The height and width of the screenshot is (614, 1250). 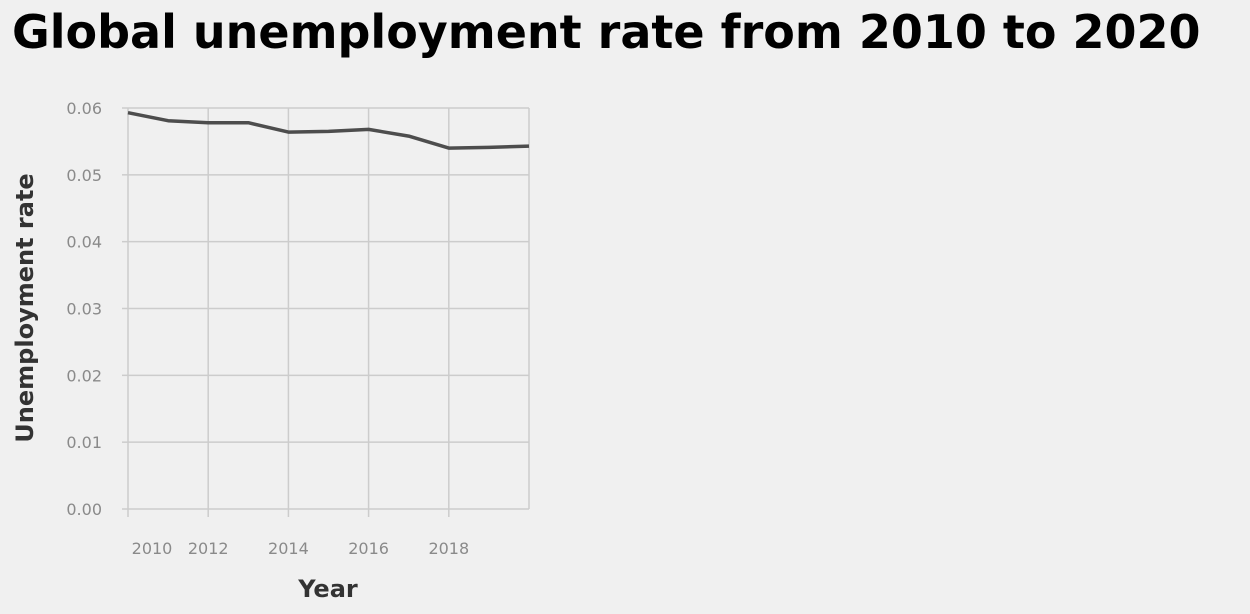 What do you see at coordinates (288, 548) in the screenshot?
I see `x-tick-label: 2014` at bounding box center [288, 548].